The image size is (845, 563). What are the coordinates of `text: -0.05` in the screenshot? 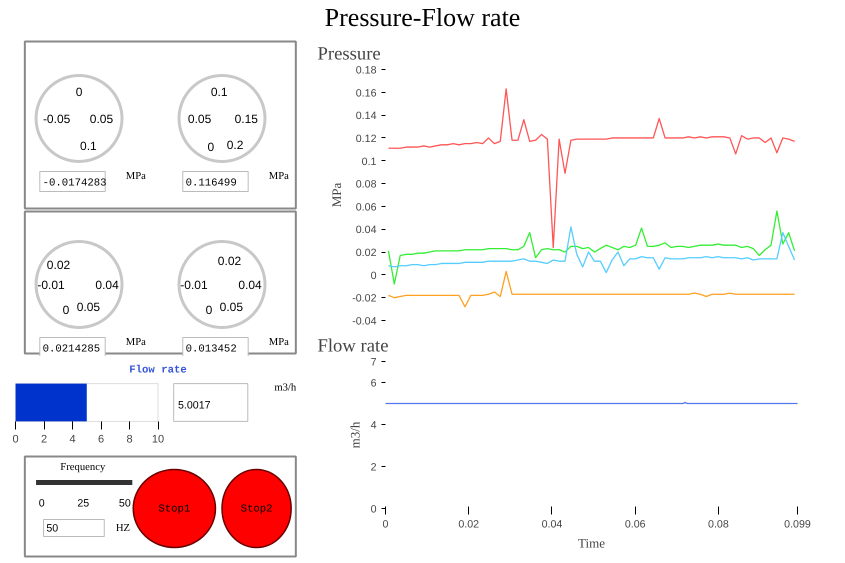 It's located at (56, 119).